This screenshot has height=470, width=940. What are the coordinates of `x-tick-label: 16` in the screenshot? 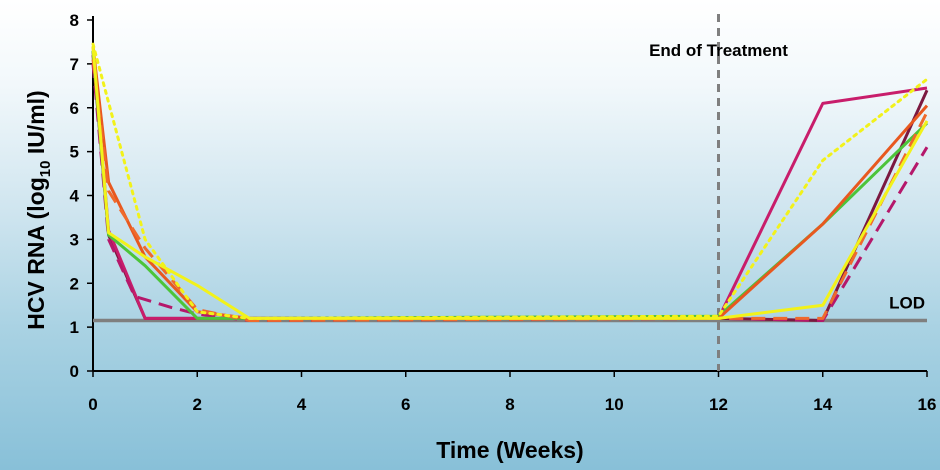 It's located at (927, 404).